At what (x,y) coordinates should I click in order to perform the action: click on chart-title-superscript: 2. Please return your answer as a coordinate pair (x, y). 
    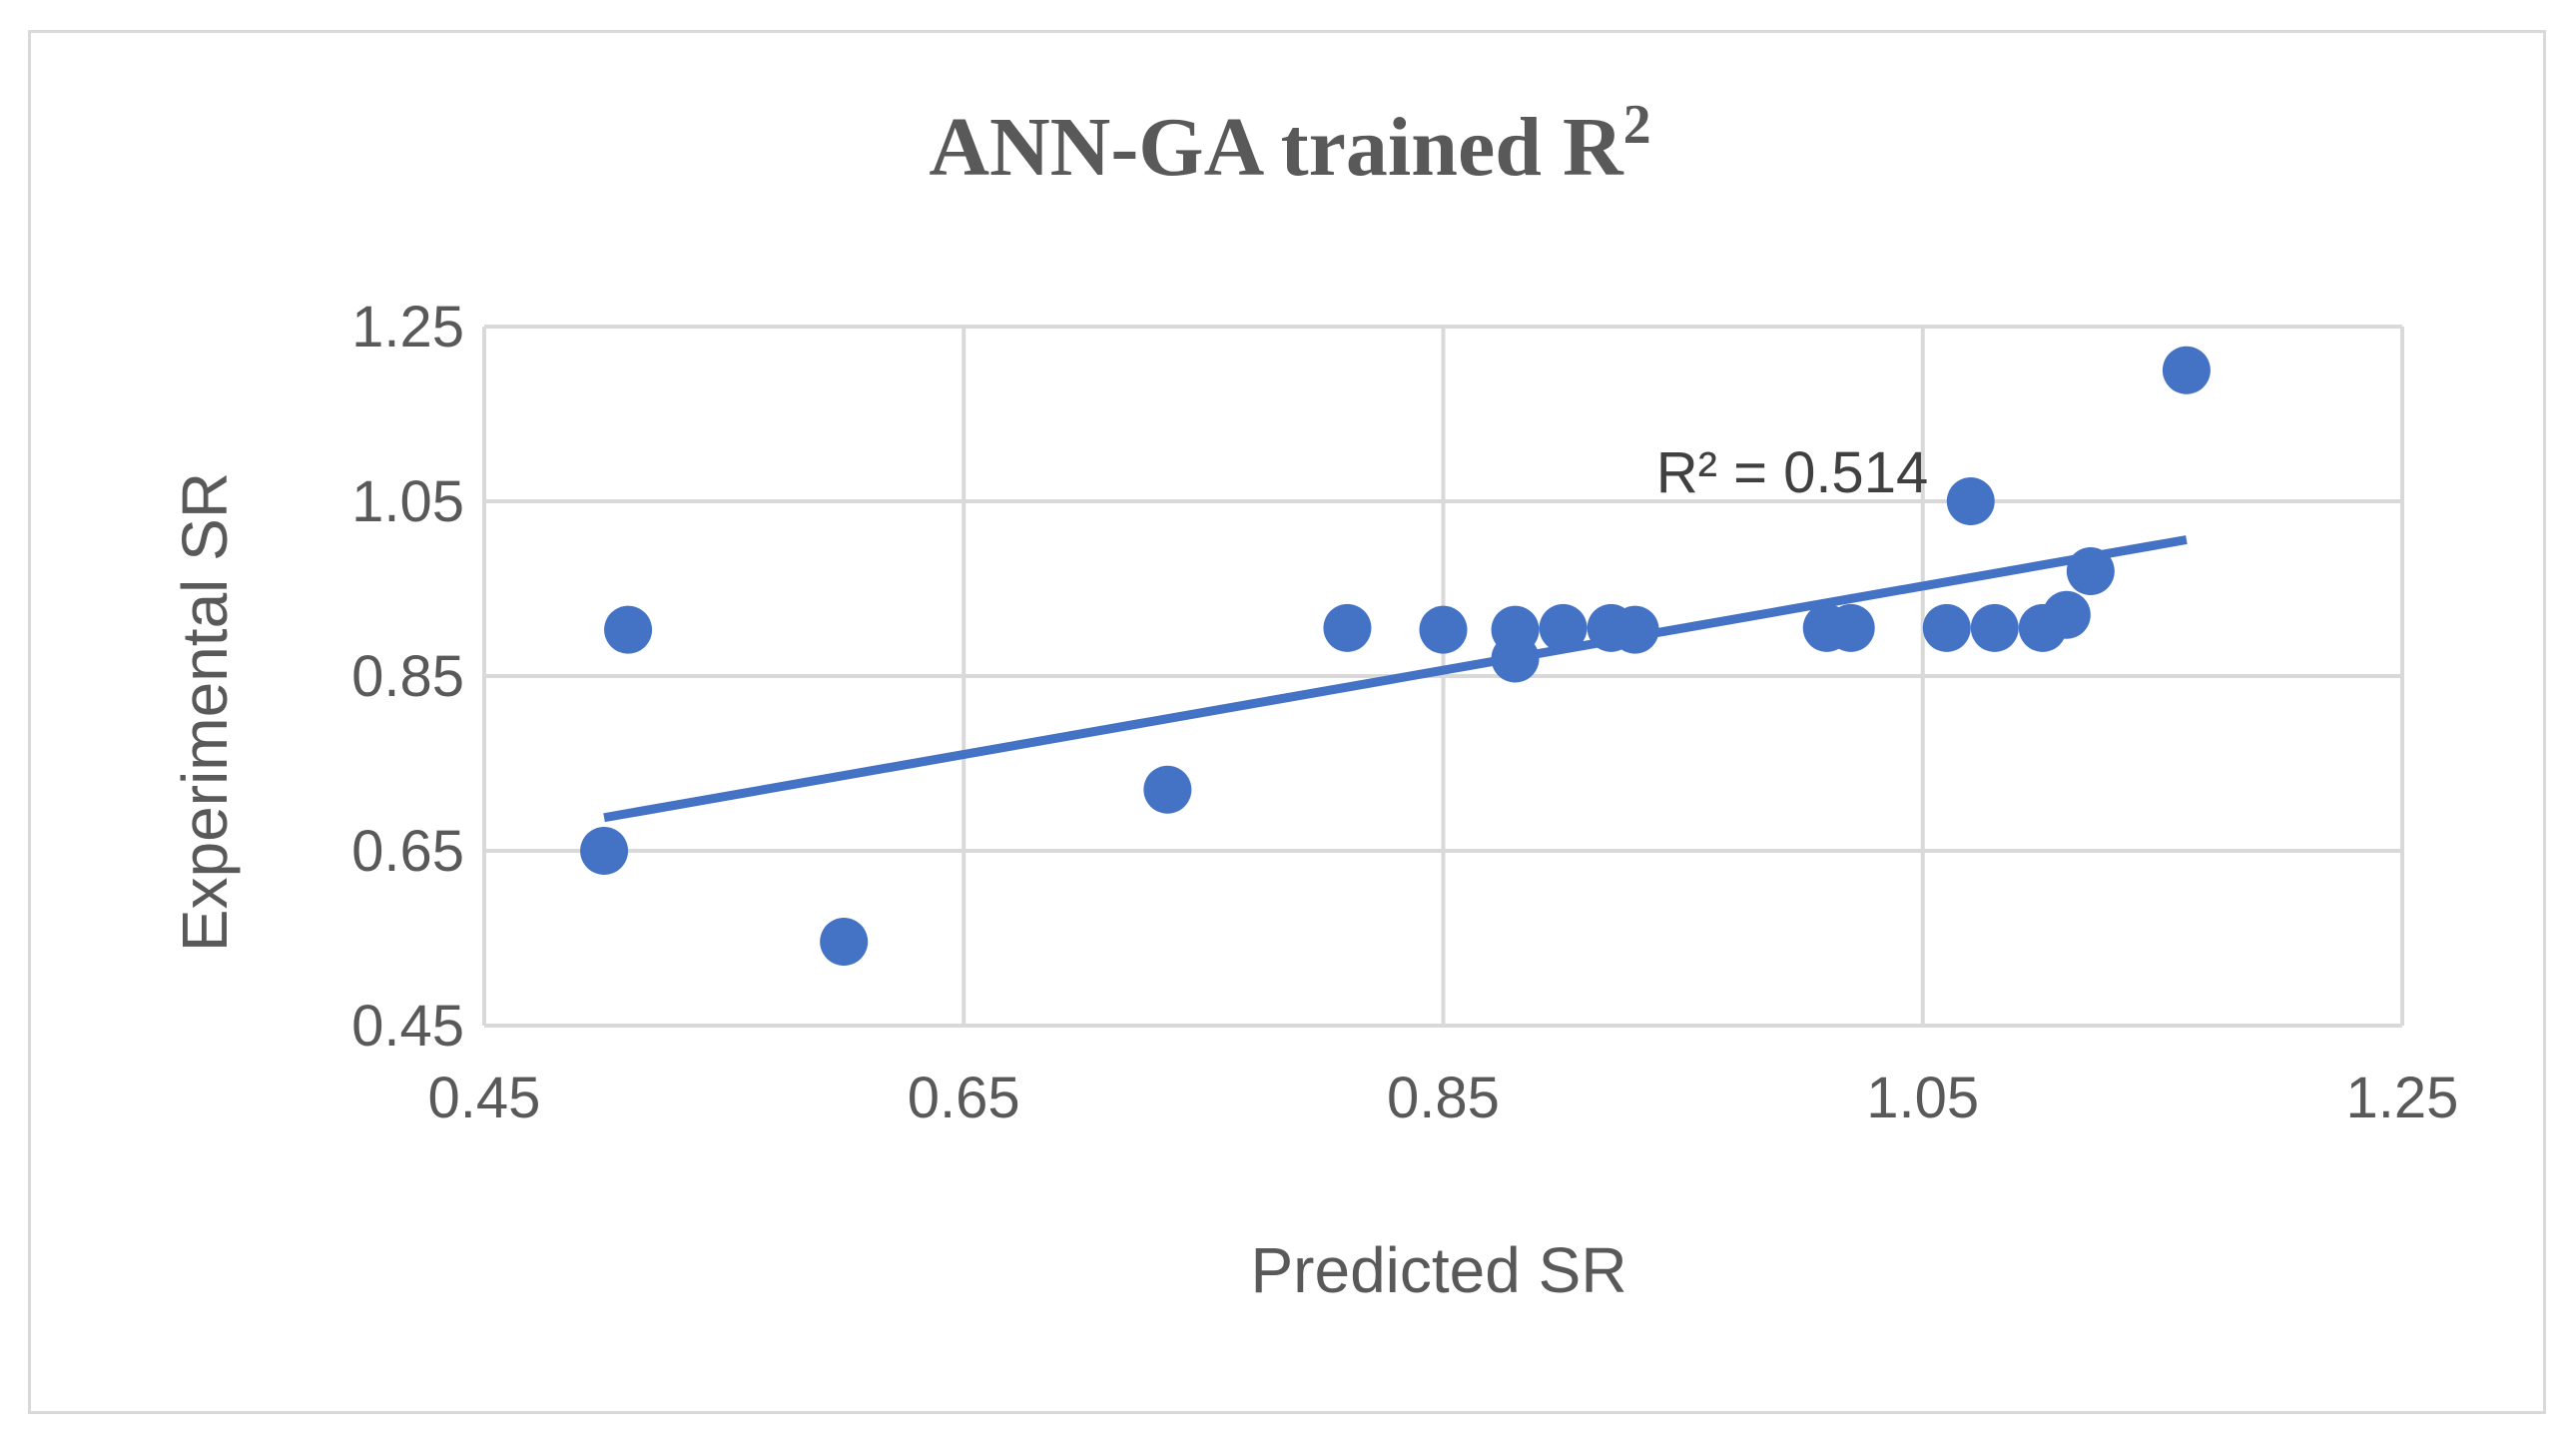
    Looking at the image, I should click on (1637, 125).